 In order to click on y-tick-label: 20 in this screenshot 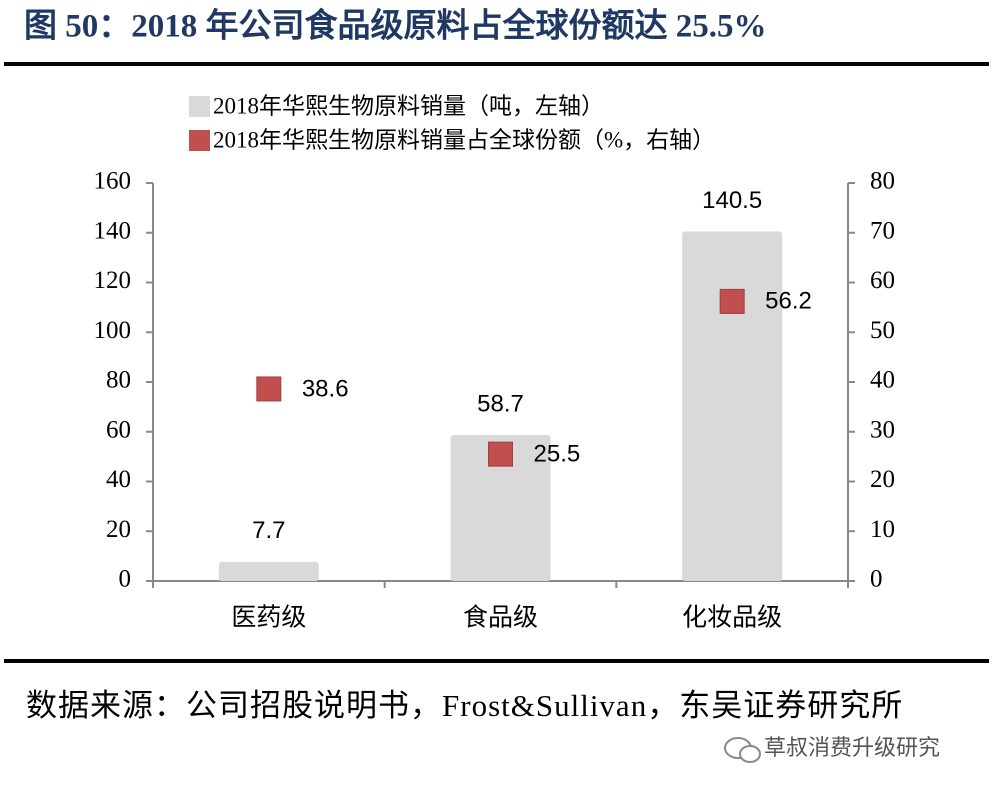, I will do `click(118, 529)`.